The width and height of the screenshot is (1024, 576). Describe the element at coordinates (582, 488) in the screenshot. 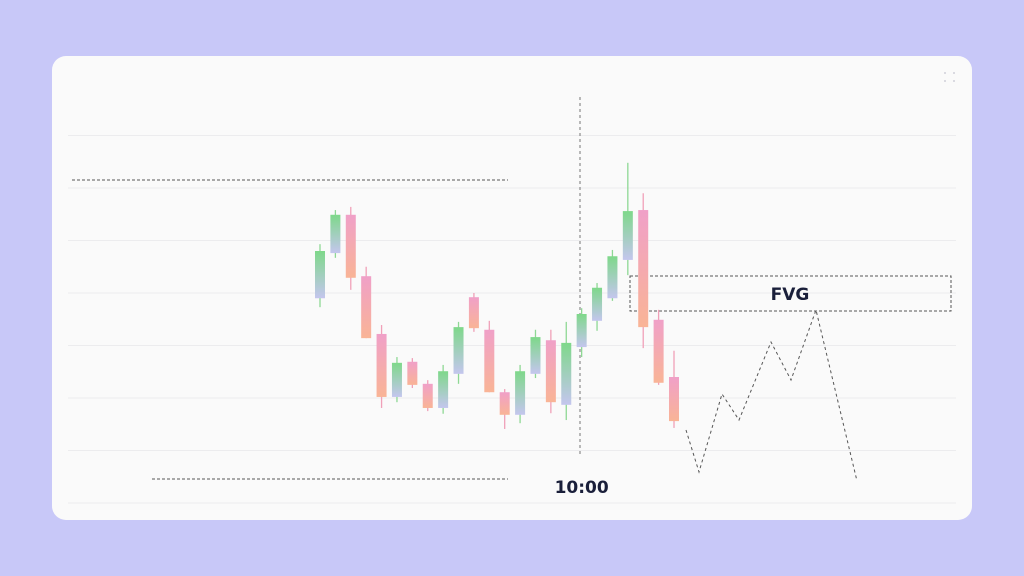

I see `x-tick-label: 10:00` at that location.